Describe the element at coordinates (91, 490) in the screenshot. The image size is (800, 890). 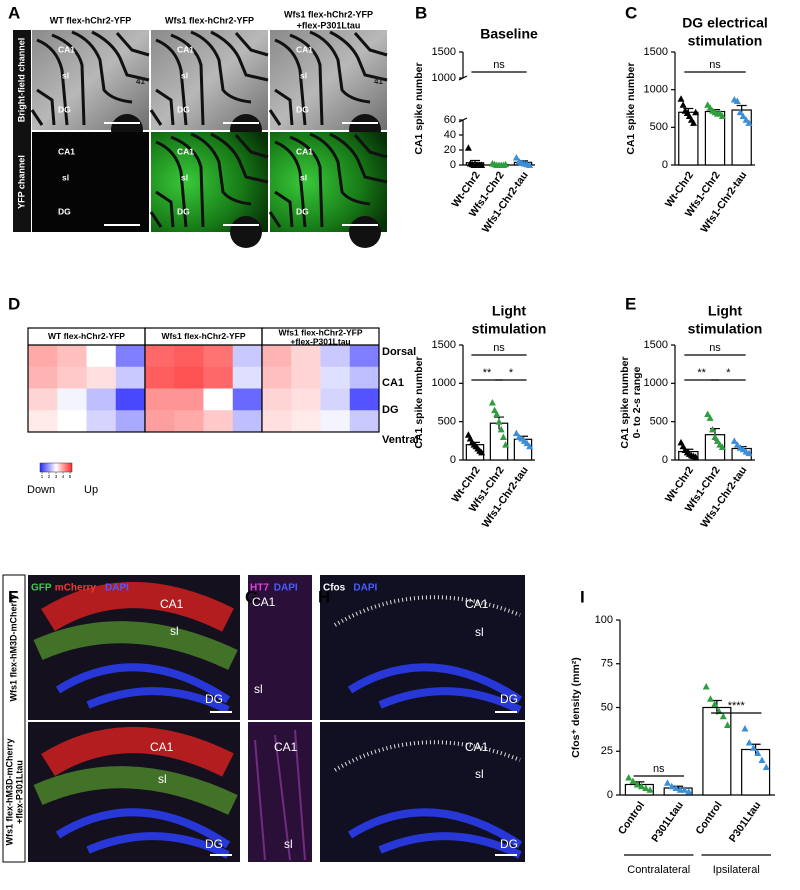
I see `legend-label: Up` at that location.